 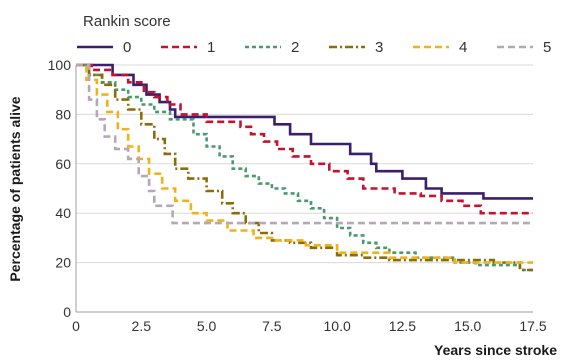 I want to click on x-tick-label: 10.0, so click(x=337, y=326).